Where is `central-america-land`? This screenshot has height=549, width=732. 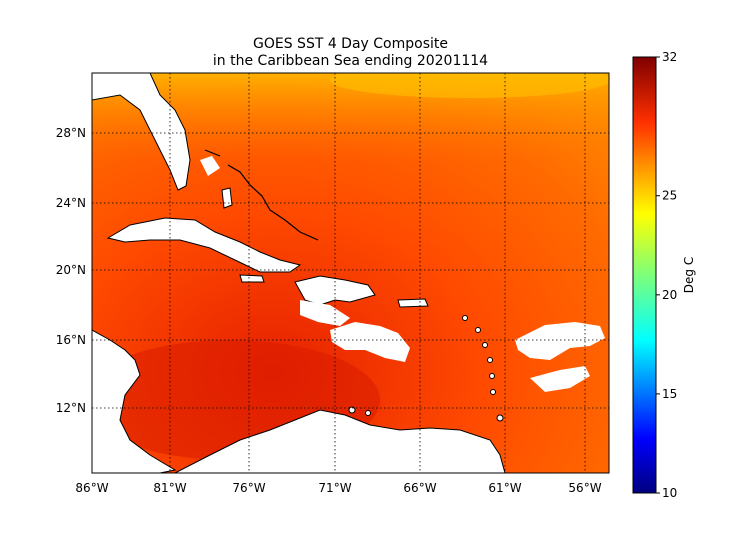 central-america-land is located at coordinates (134, 401).